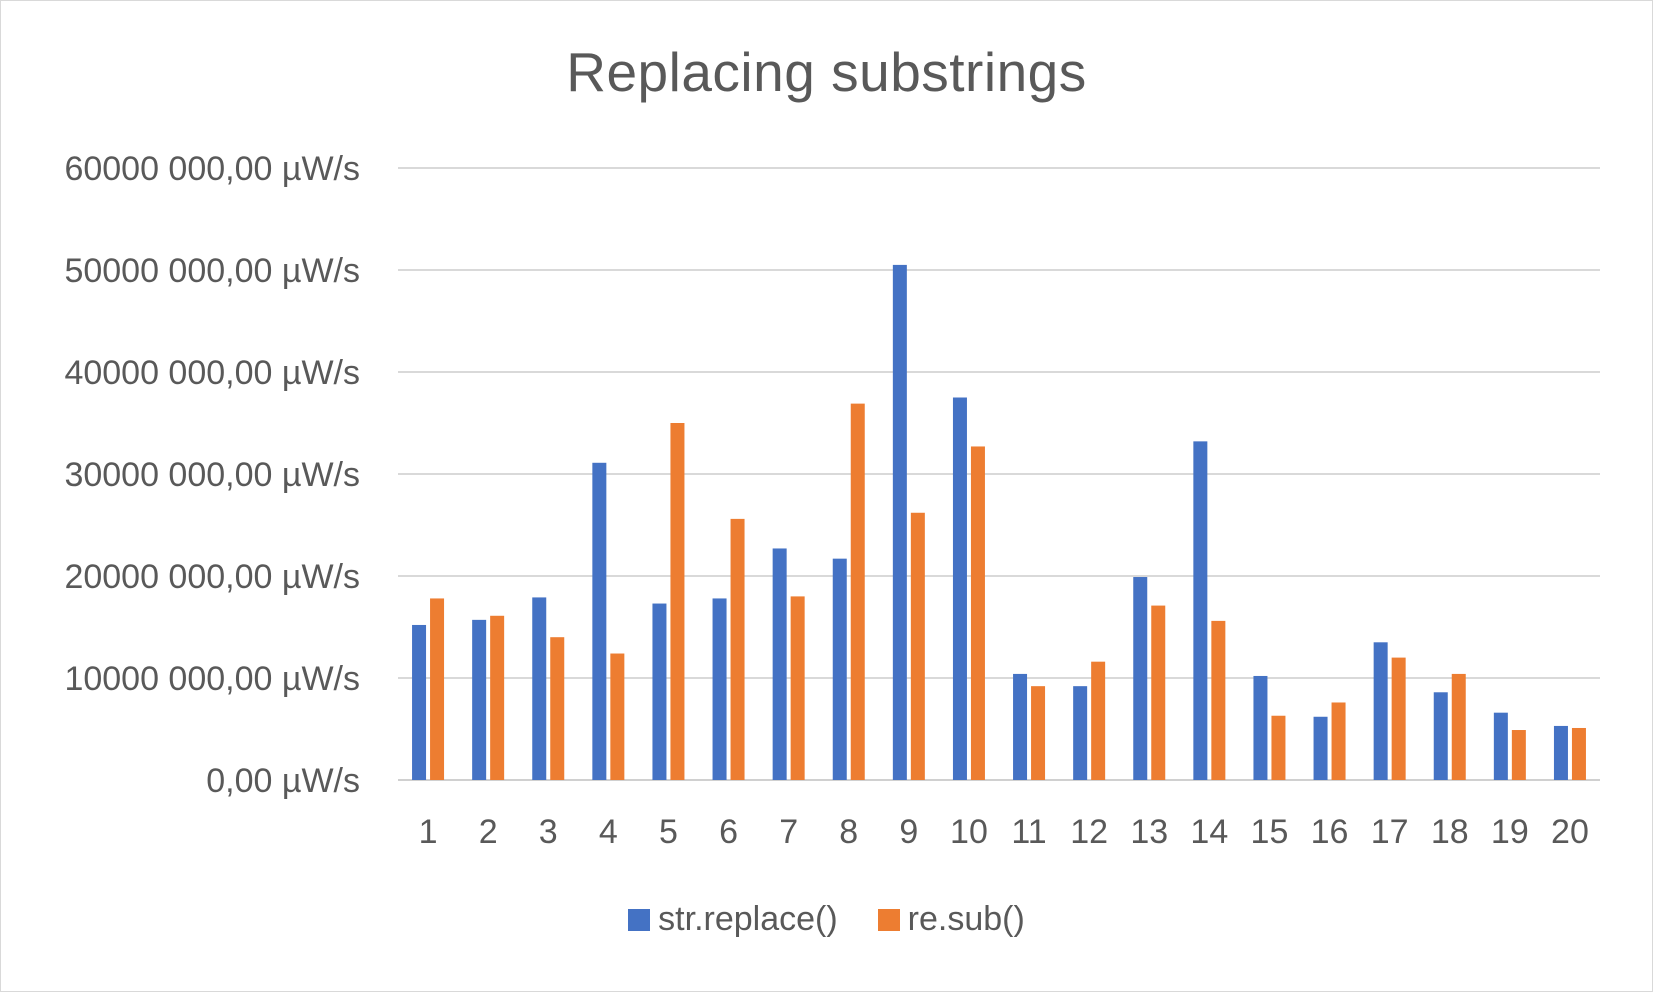 This screenshot has width=1653, height=992. What do you see at coordinates (548, 832) in the screenshot?
I see `x-tick-label: 3` at bounding box center [548, 832].